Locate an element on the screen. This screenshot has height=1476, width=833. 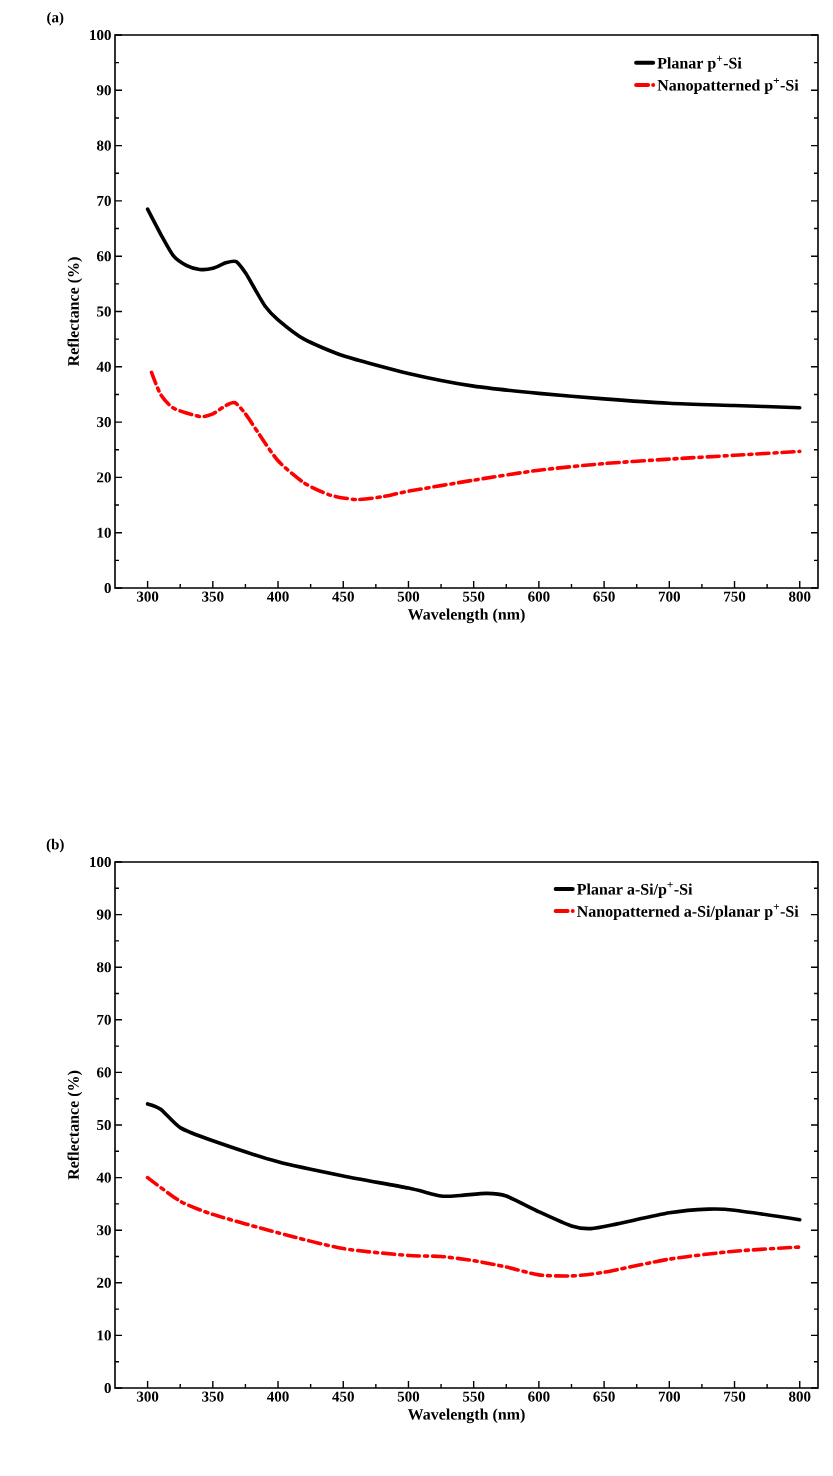
legend-label: Planar a-Si/p$^{+}$-Si is located at coordinates (634, 889).